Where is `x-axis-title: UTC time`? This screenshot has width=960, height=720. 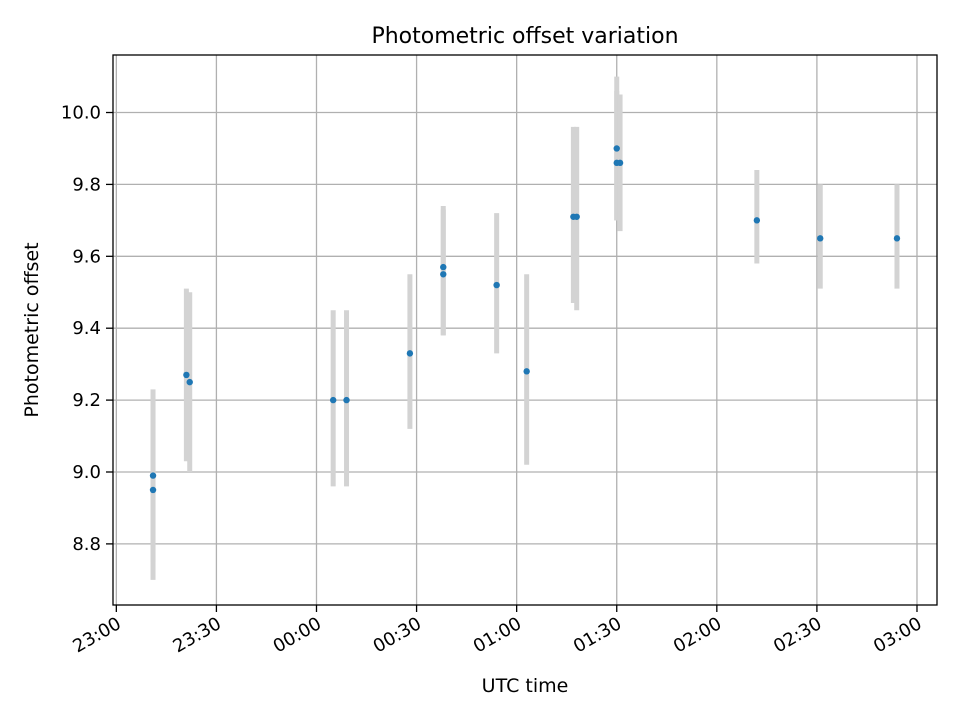
x-axis-title: UTC time is located at coordinates (525, 686).